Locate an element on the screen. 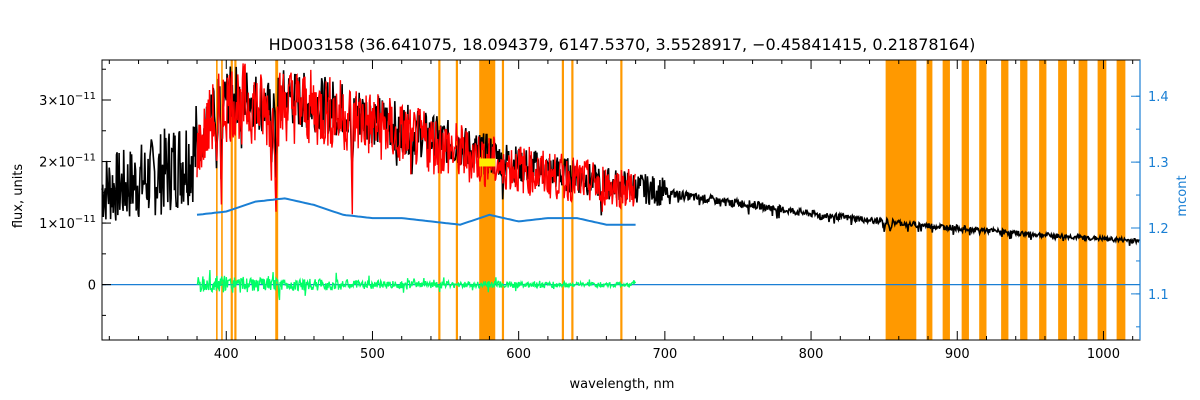 This screenshot has height=400, width=1200. continuum-curve is located at coordinates (416, 211).